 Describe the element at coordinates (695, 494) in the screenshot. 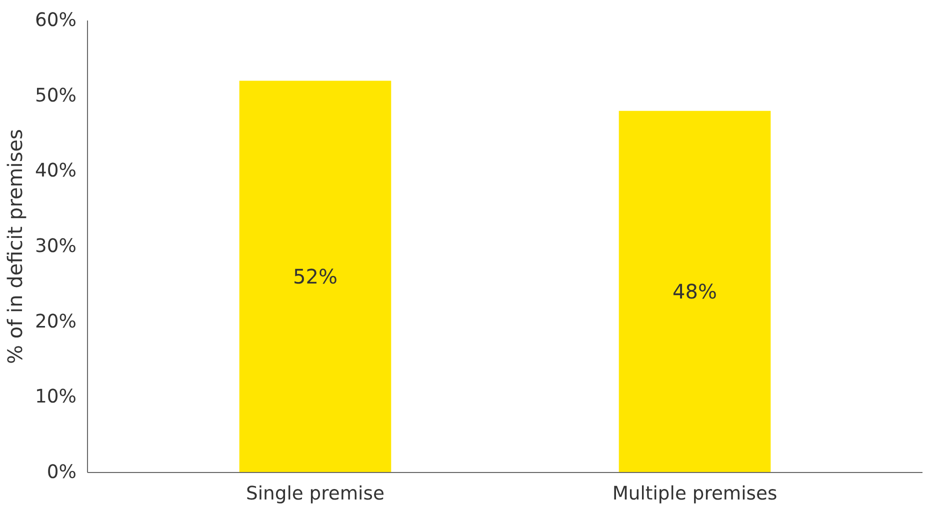

I see `x-tick-label: Multiple premises` at that location.